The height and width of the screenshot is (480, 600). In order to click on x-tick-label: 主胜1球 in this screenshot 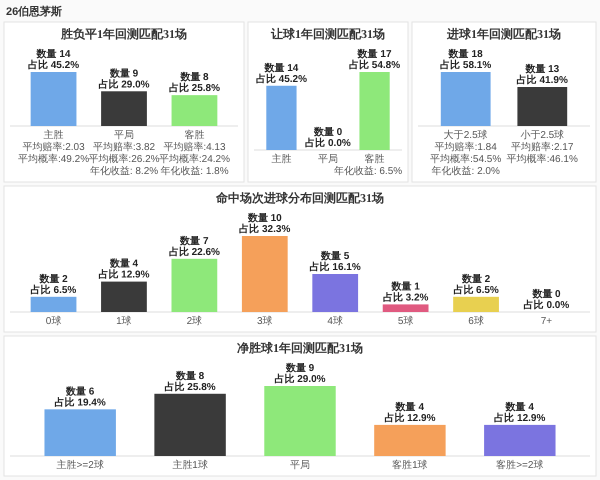, I will do `click(190, 465)`.